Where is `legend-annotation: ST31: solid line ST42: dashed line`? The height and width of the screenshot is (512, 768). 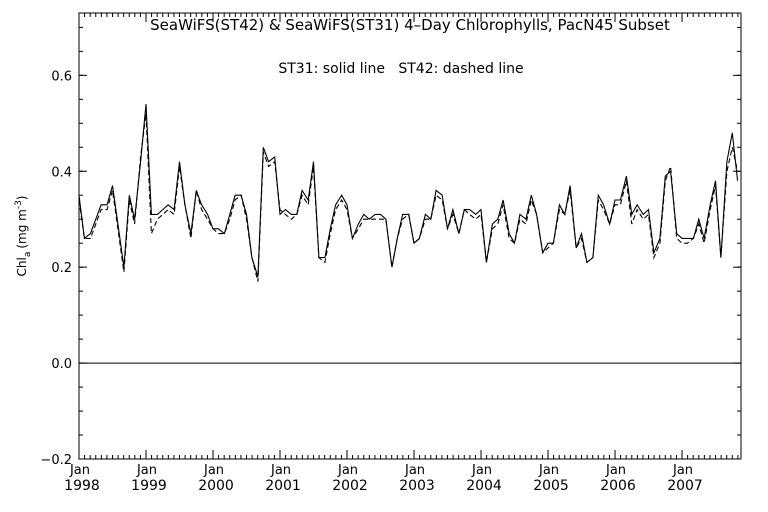
legend-annotation: ST31: solid line ST42: dashed line is located at coordinates (400, 69).